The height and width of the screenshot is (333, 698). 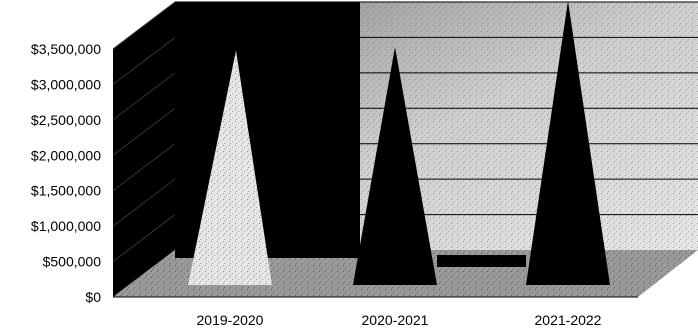 I want to click on x-tick-label: 2019-2020, so click(x=230, y=320).